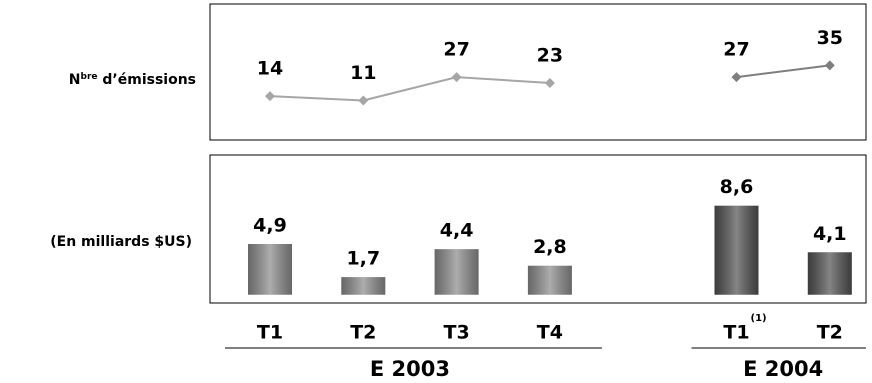  Describe the element at coordinates (89, 77) in the screenshot. I see `label-superscript: bre` at that location.